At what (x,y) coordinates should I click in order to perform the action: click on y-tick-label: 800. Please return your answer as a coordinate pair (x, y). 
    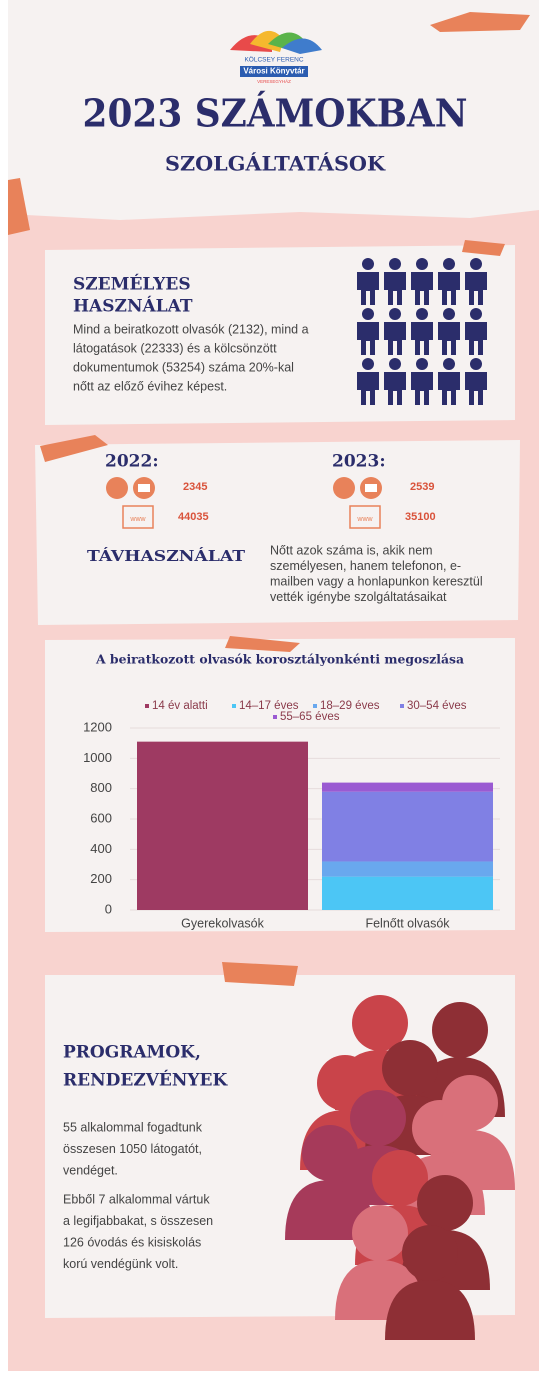
    Looking at the image, I should click on (101, 787).